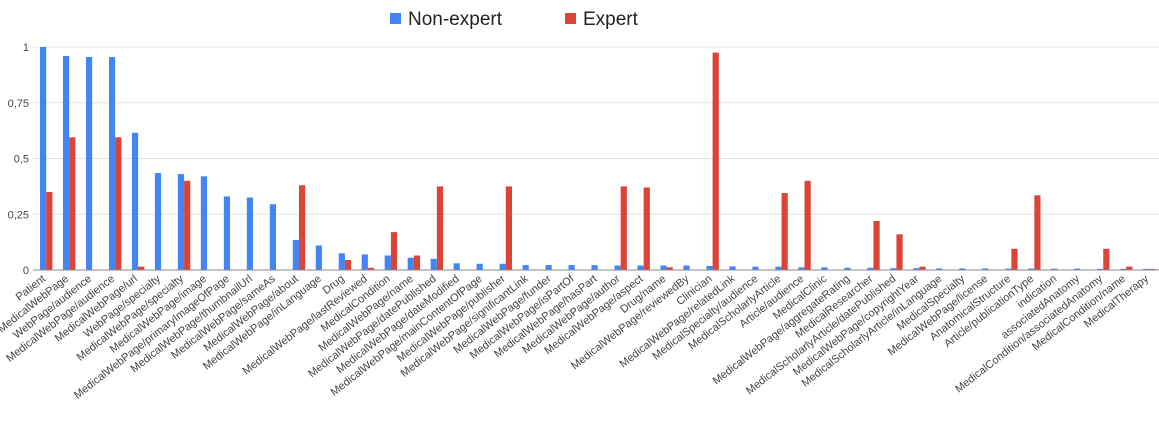 Image resolution: width=1159 pixels, height=441 pixels. I want to click on y-tick-label: 1, so click(26, 48).